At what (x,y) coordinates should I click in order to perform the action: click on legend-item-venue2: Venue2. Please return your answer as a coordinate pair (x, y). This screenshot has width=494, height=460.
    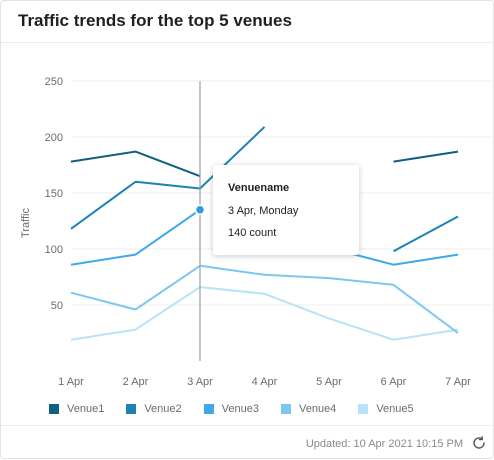
    Looking at the image, I should click on (154, 409).